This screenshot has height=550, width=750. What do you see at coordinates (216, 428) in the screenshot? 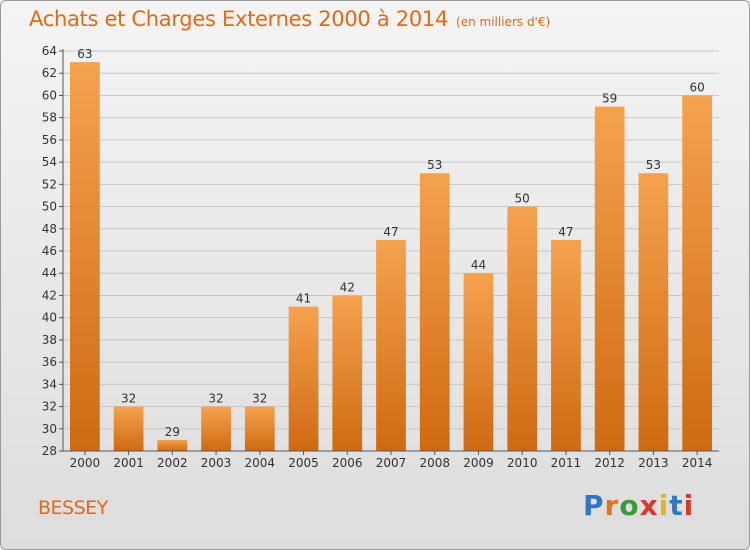
I see `bar-2003` at bounding box center [216, 428].